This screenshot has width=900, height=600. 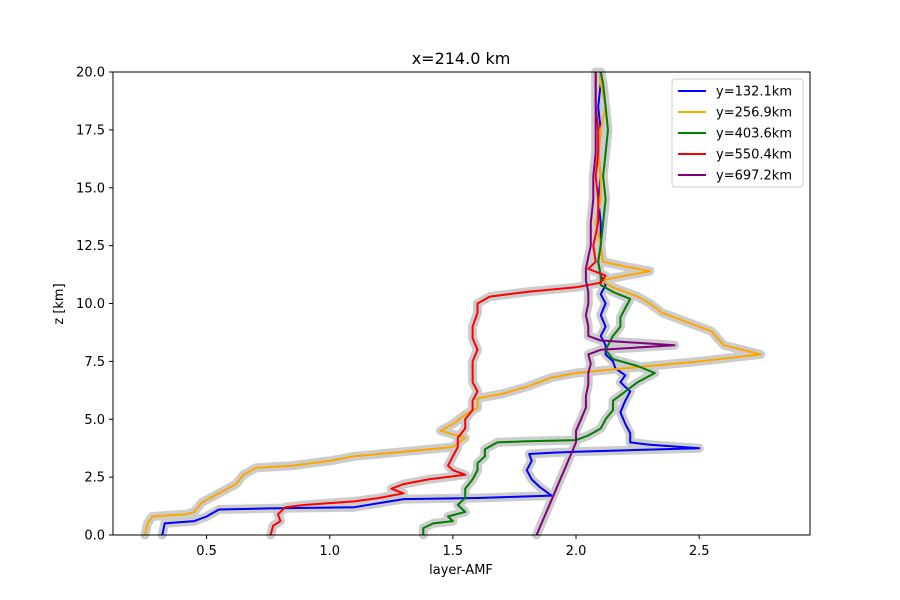 What do you see at coordinates (90, 304) in the screenshot?
I see `y-tick-label: 10.0` at bounding box center [90, 304].